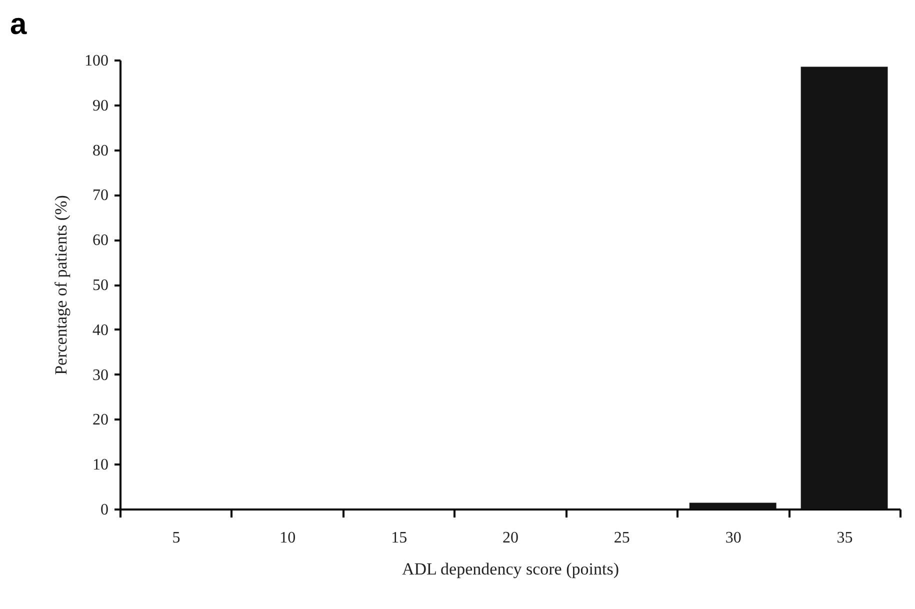 The height and width of the screenshot is (609, 915). What do you see at coordinates (96, 61) in the screenshot?
I see `y-tick-label: 100` at bounding box center [96, 61].